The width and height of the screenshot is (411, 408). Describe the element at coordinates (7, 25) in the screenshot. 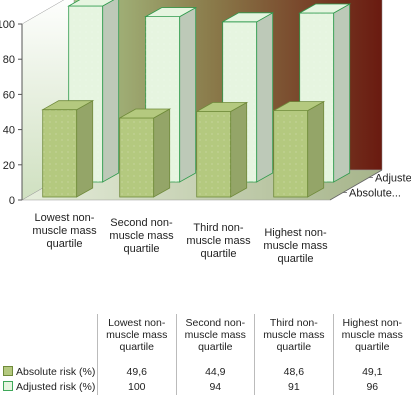

I see `y-tick-label: 100` at that location.